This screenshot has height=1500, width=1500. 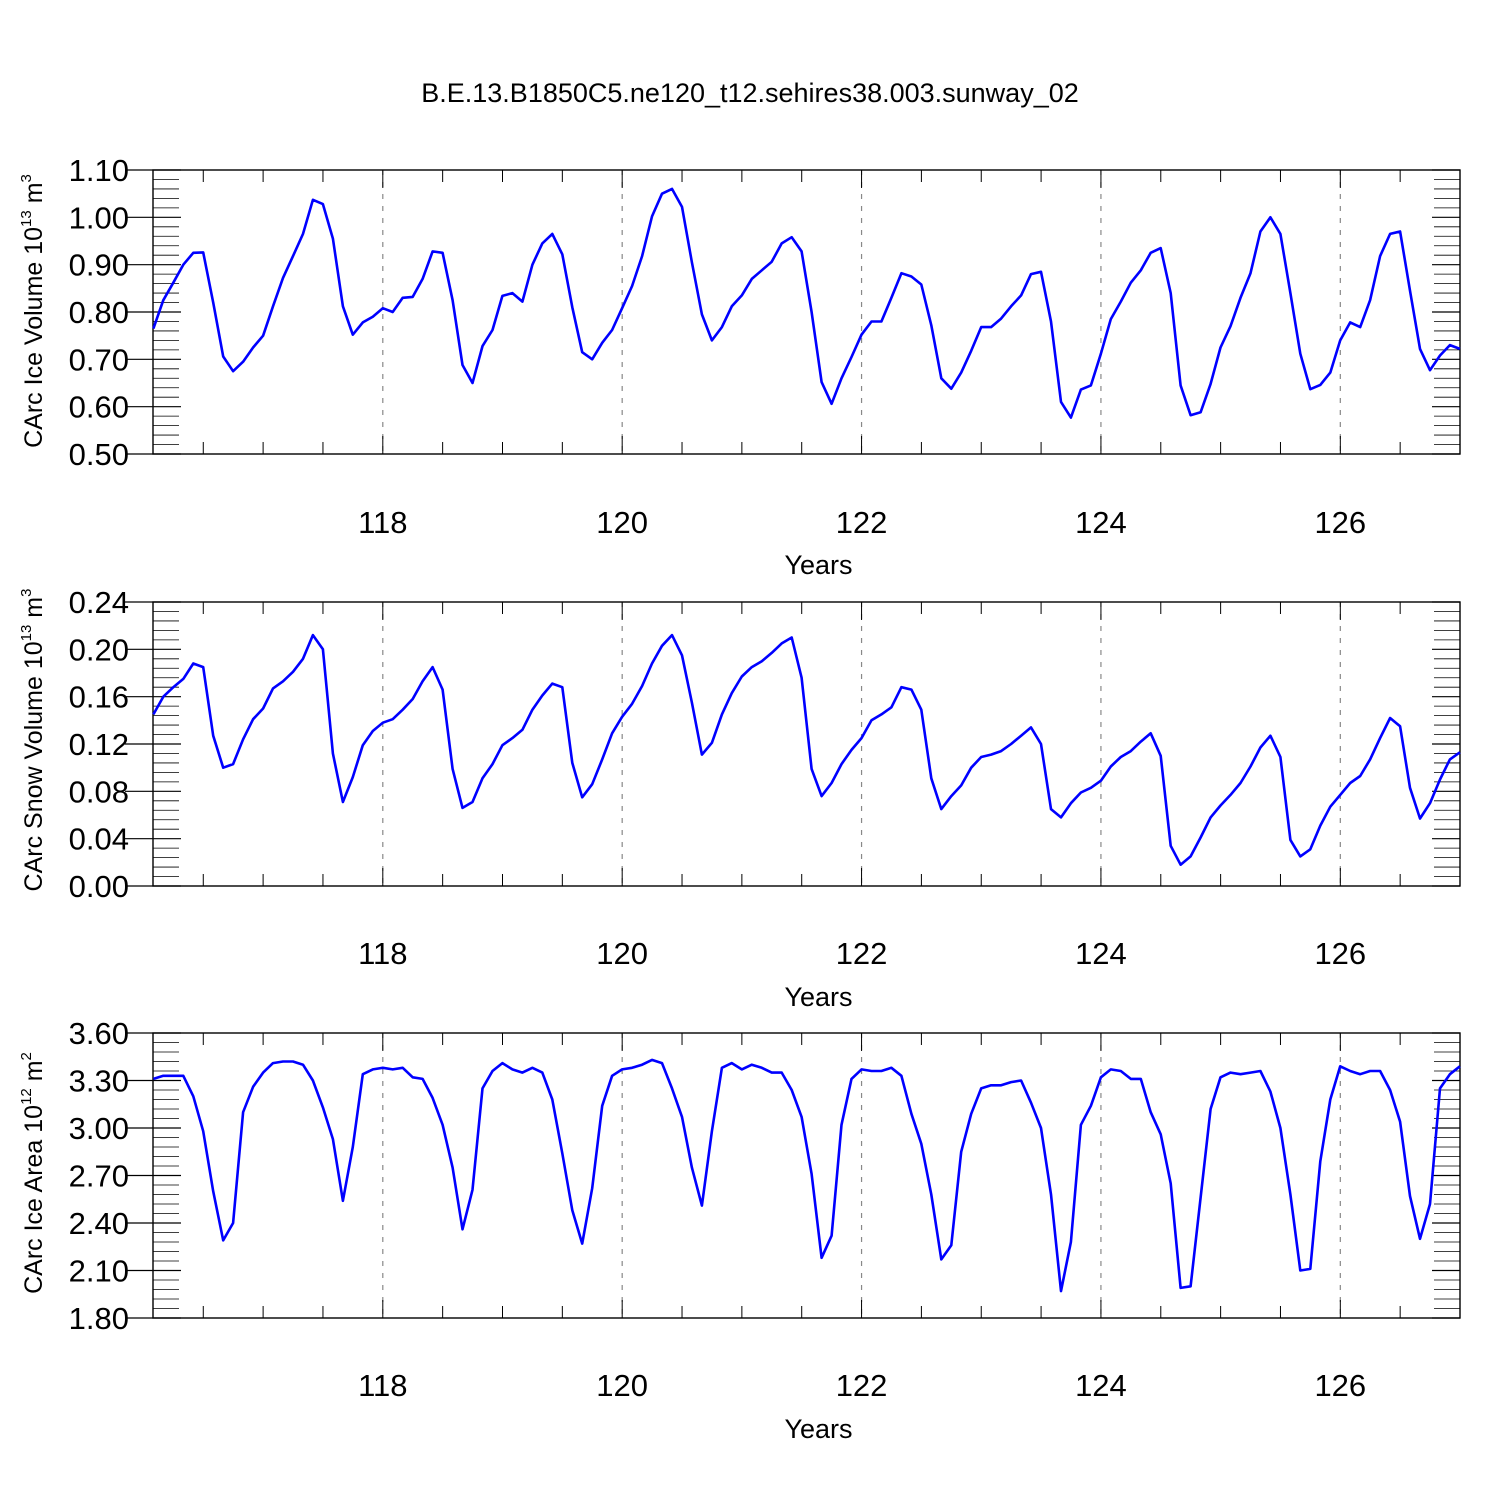 What do you see at coordinates (26, 1056) in the screenshot?
I see `y-axis-label-unit-exponent: 2` at bounding box center [26, 1056].